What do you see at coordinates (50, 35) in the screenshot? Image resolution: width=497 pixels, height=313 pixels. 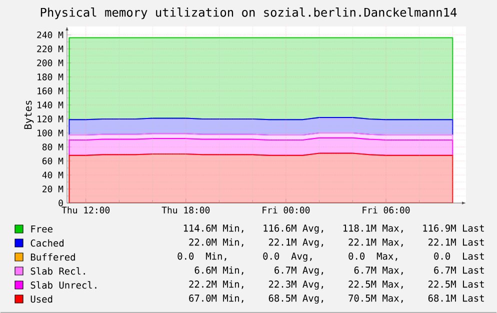 I see `y-tick-label: 240 M` at bounding box center [50, 35].